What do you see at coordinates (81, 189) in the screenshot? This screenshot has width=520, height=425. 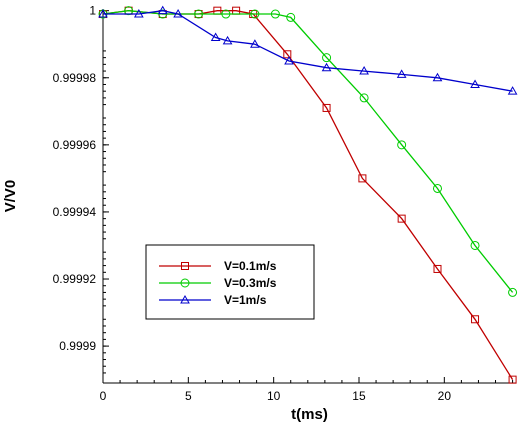 I see `y-ticks: 1 0.99998 0.99996 0.99994 0.99992 0.9999` at bounding box center [81, 189].